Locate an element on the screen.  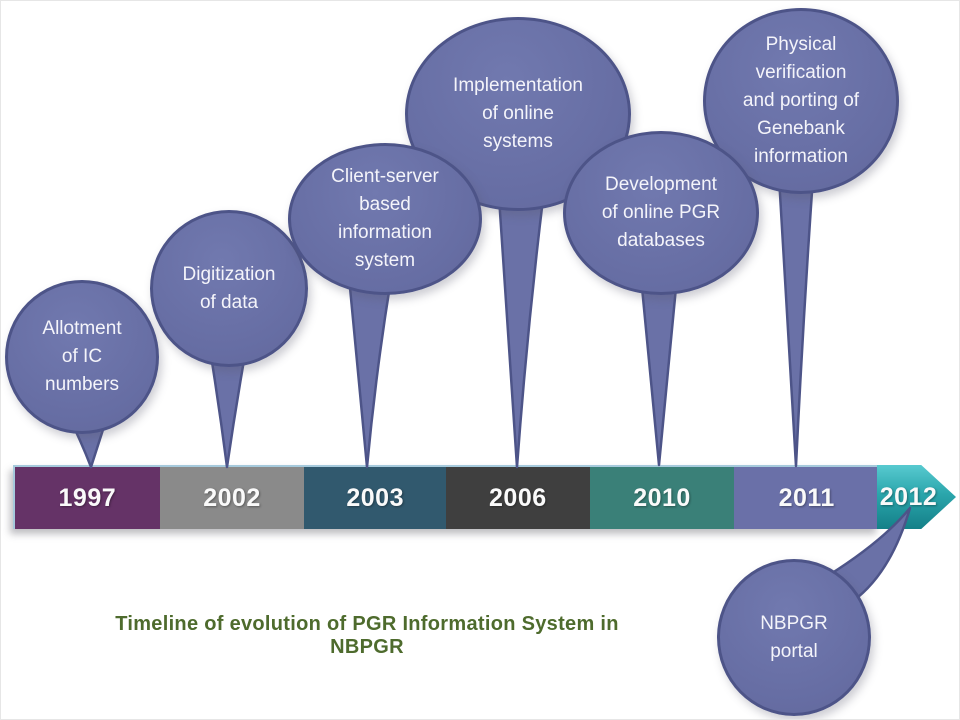
timeline-segment-2010: 2010 is located at coordinates (662, 498).